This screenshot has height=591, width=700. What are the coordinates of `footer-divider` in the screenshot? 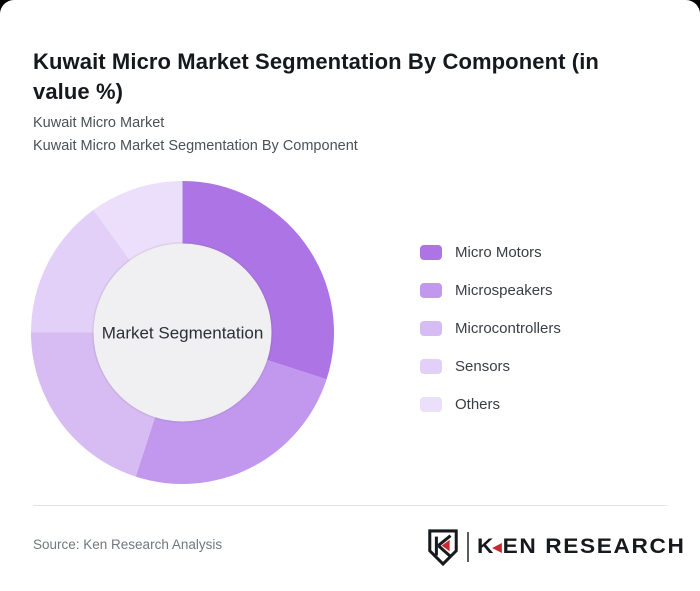 It's located at (350, 505).